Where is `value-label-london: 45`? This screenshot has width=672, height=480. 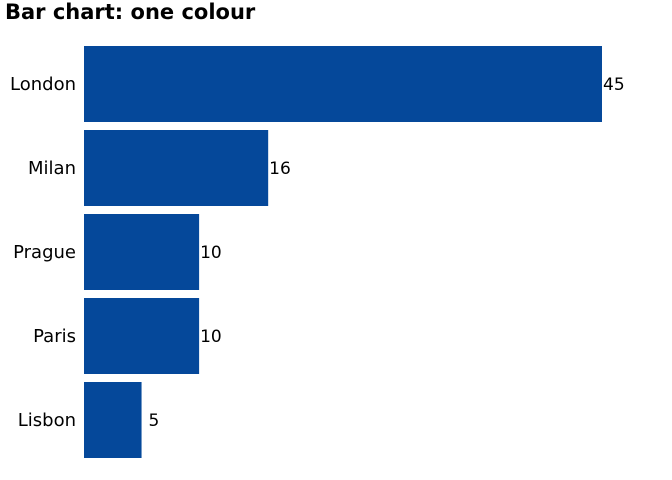 value-label-london: 45 is located at coordinates (614, 85).